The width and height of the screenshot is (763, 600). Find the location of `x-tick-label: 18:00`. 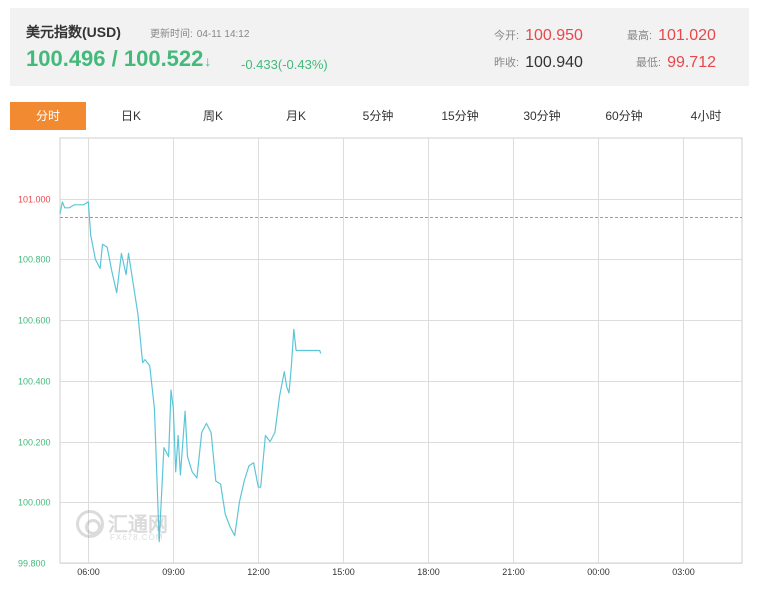

x-tick-label: 18:00 is located at coordinates (428, 572).